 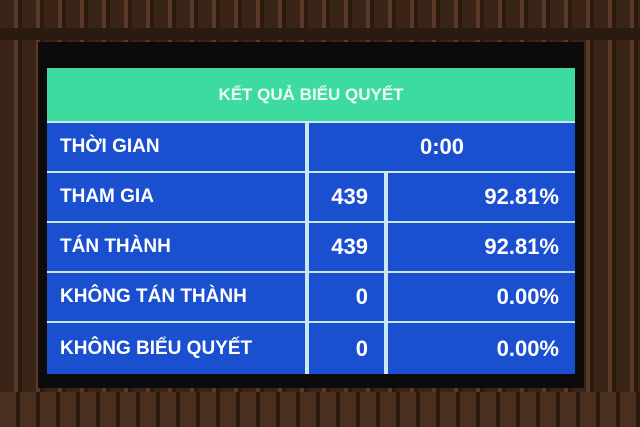 What do you see at coordinates (176, 147) in the screenshot?
I see `time-label: THỜI GIAN` at bounding box center [176, 147].